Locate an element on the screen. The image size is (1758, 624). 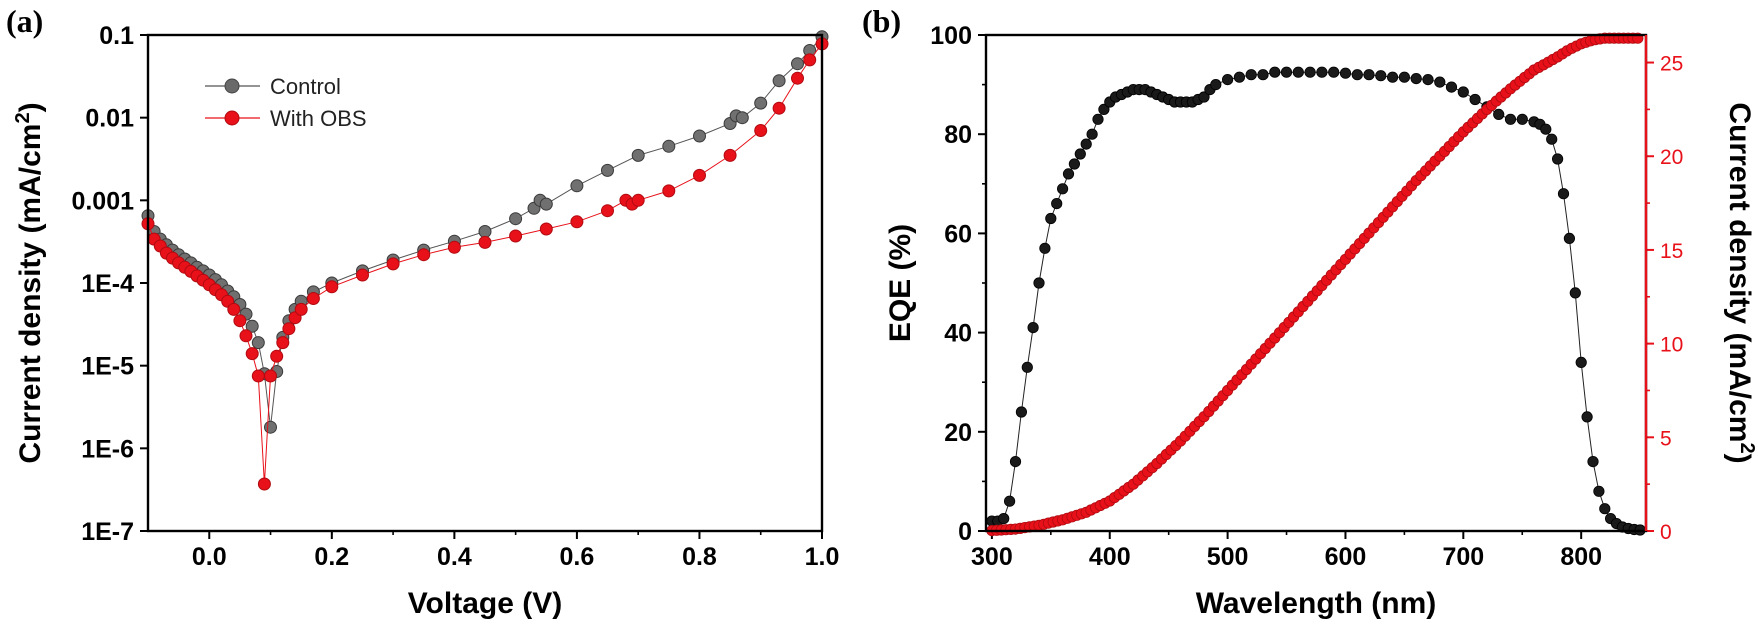
a-xtick-label: 0.2 is located at coordinates (331, 557).